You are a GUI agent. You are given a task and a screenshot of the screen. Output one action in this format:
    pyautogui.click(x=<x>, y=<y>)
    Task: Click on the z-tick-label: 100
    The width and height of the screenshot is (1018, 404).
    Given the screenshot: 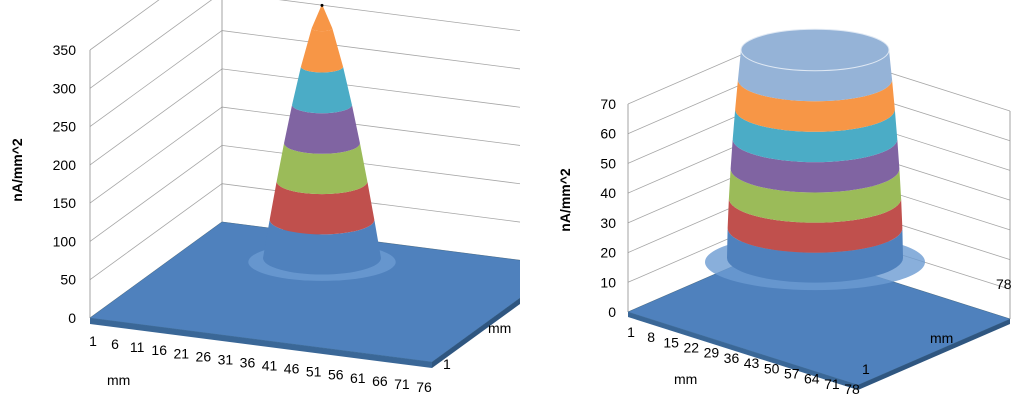 What is the action you would take?
    pyautogui.click(x=65, y=241)
    